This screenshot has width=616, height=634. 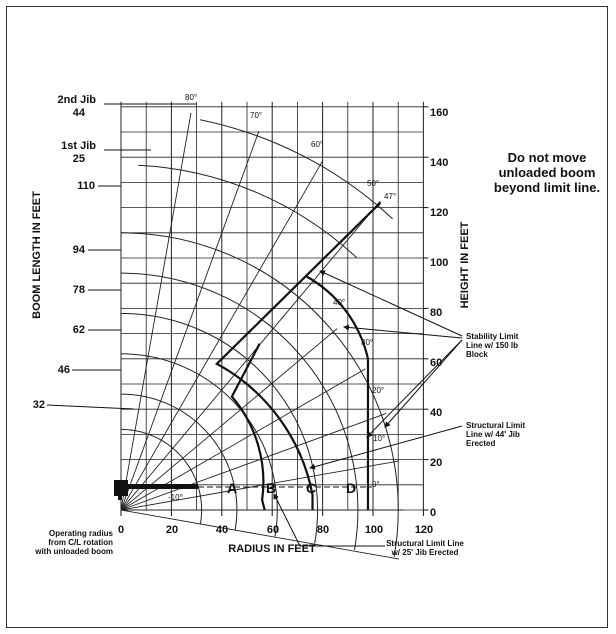 I want to click on jib-1st-value: 25, so click(x=79, y=159).